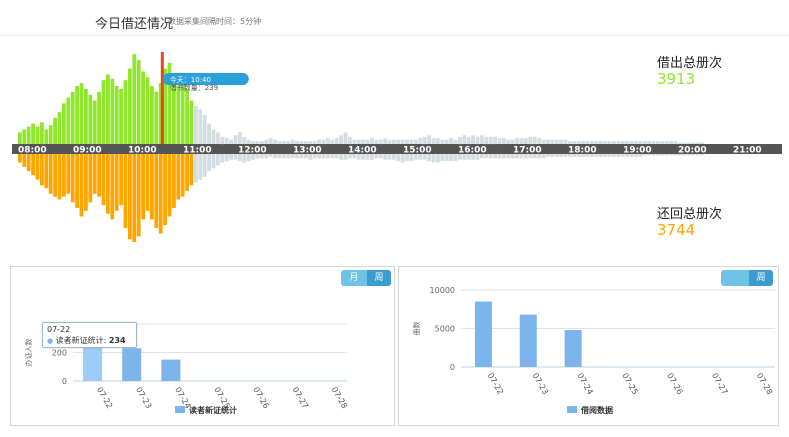 Image resolution: width=789 pixels, height=437 pixels. What do you see at coordinates (307, 151) in the screenshot?
I see `time-tick-label: 13:00` at bounding box center [307, 151].